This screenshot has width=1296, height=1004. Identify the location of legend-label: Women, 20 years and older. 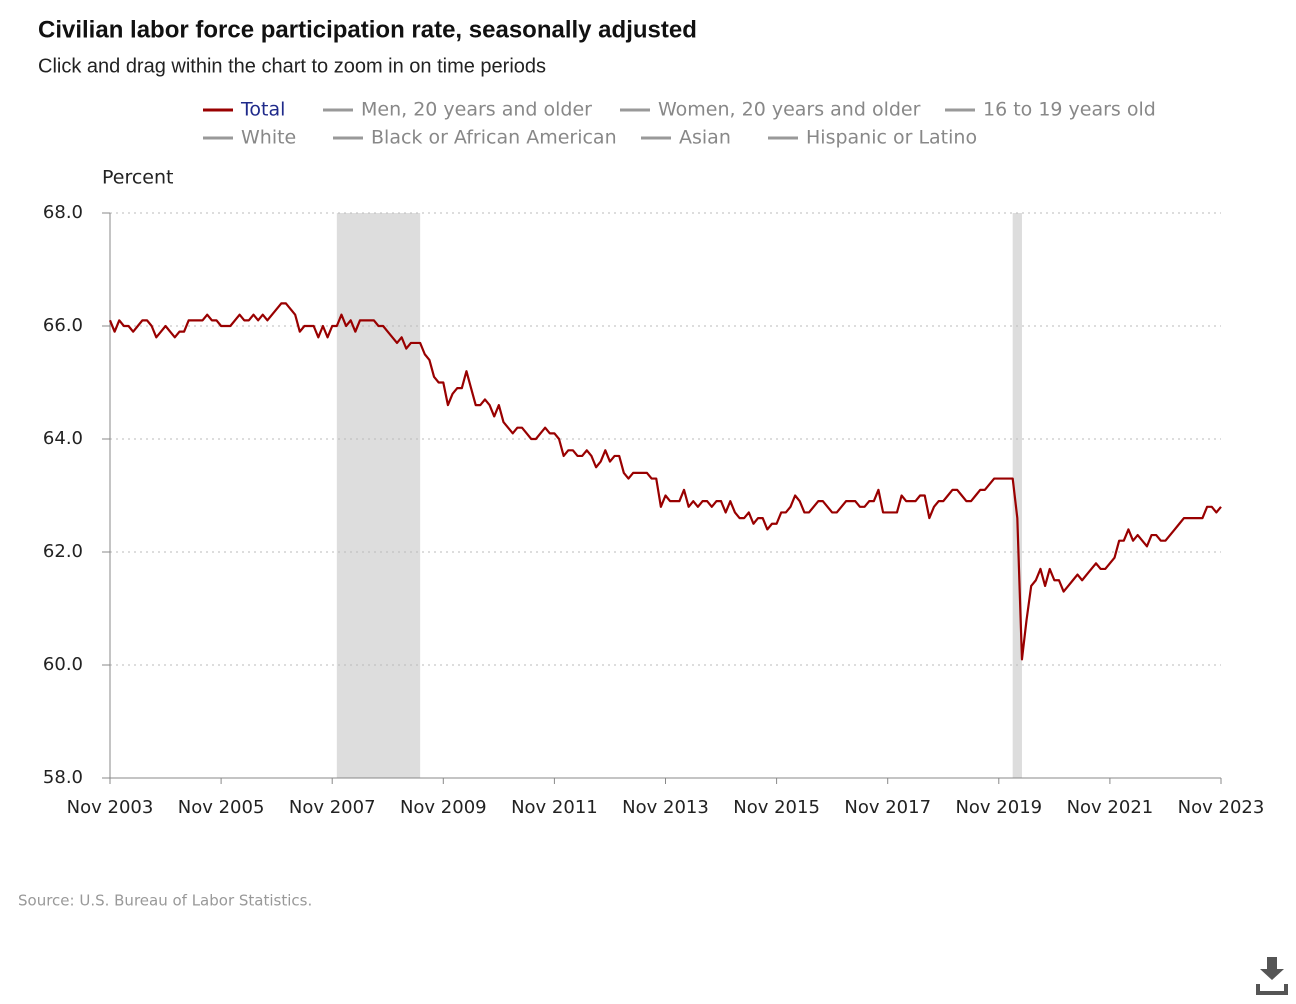
(789, 110).